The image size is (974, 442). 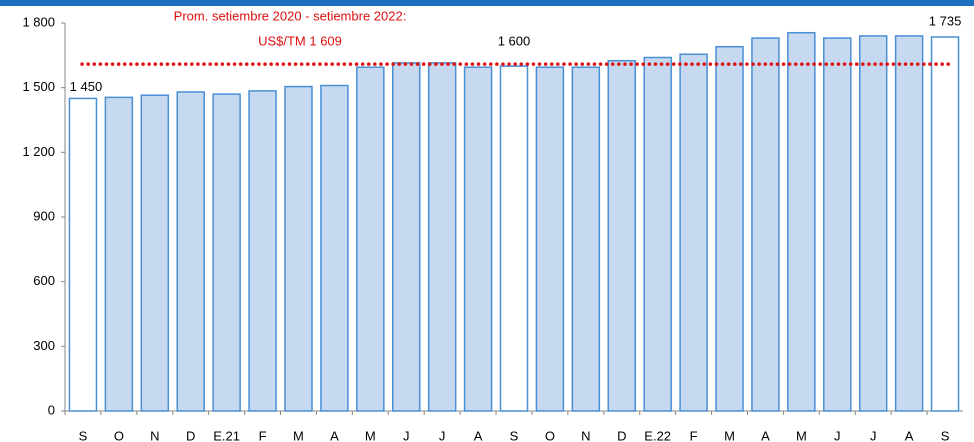 I want to click on x-tick-label: E.21, so click(x=226, y=435).